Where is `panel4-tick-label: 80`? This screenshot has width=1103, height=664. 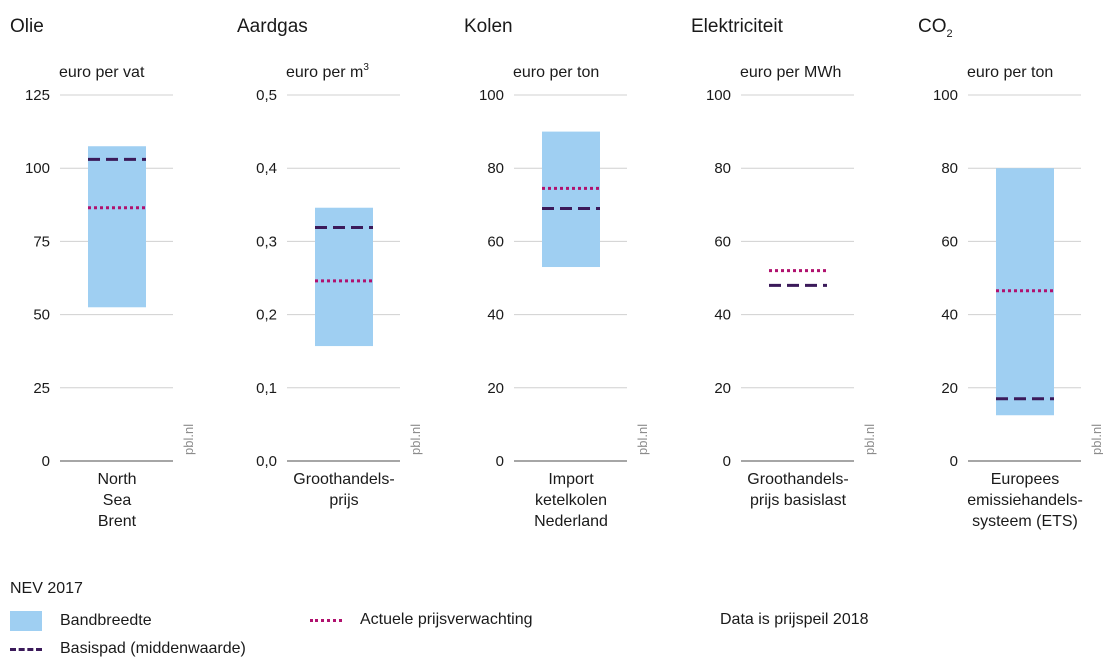 panel4-tick-label: 80 is located at coordinates (722, 168).